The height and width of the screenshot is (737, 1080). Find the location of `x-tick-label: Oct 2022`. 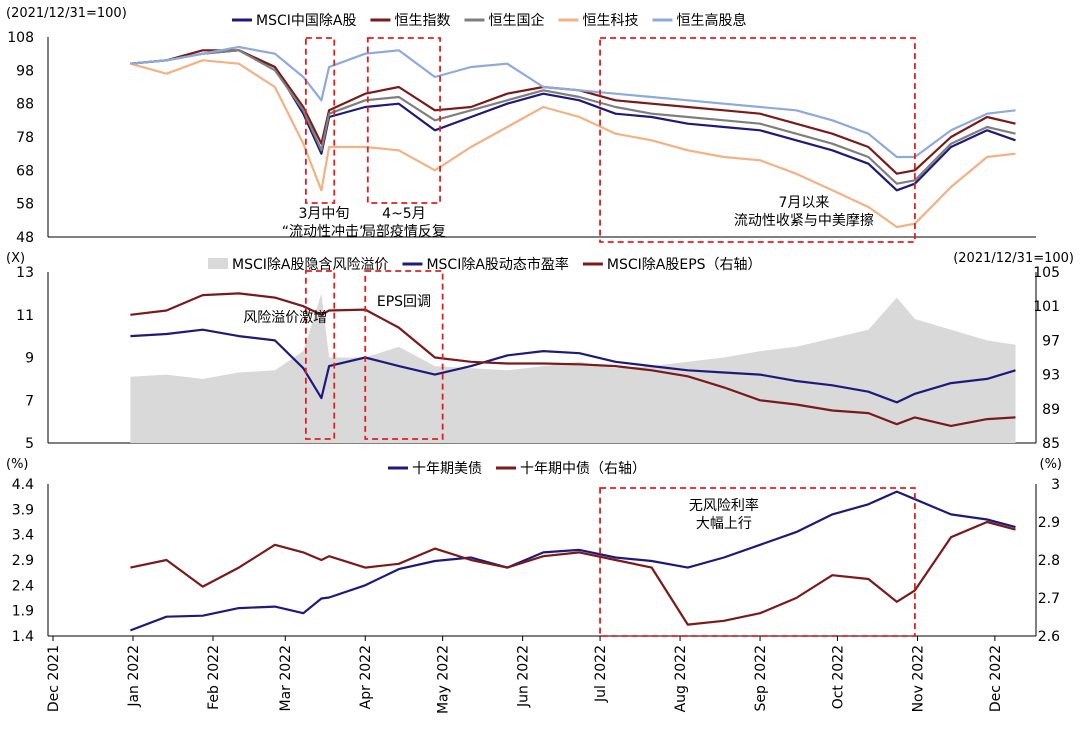

x-tick-label: Oct 2022 is located at coordinates (838, 677).